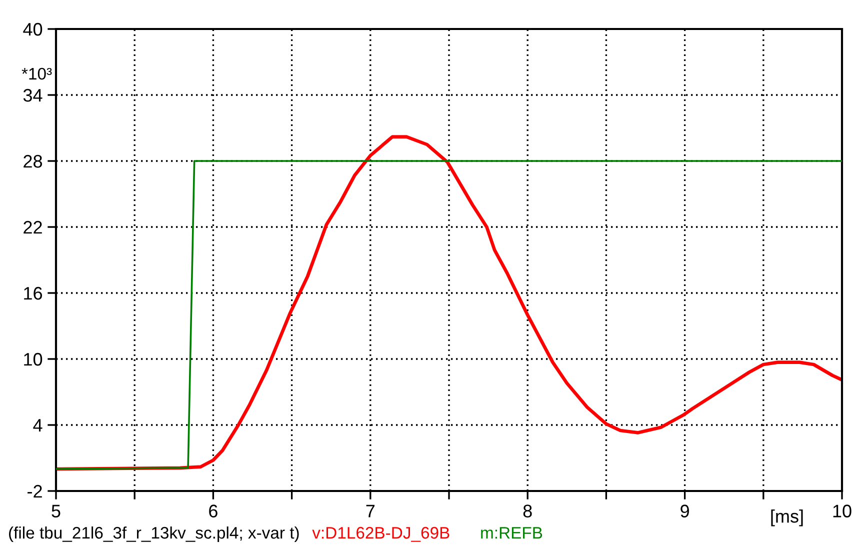 Image resolution: width=853 pixels, height=552 pixels. Describe the element at coordinates (33, 293) in the screenshot. I see `y-tick-label: 16` at that location.